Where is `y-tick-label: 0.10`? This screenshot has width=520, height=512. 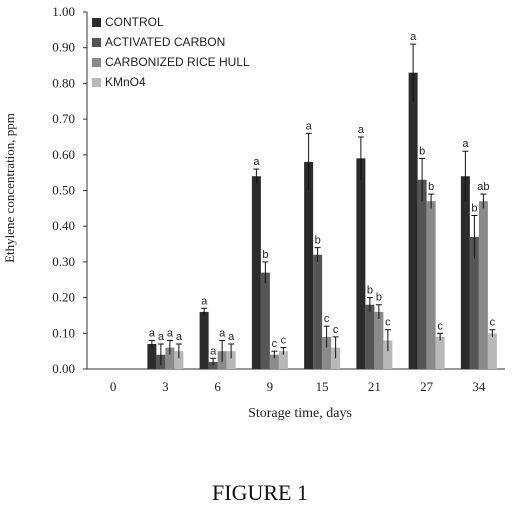
y-tick-label: 0.10 is located at coordinates (63, 332).